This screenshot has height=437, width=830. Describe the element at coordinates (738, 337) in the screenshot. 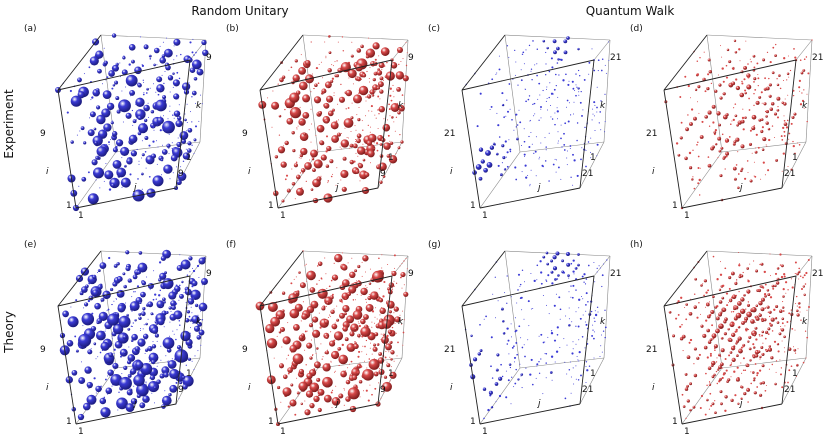

I see `cube-plot` at that location.